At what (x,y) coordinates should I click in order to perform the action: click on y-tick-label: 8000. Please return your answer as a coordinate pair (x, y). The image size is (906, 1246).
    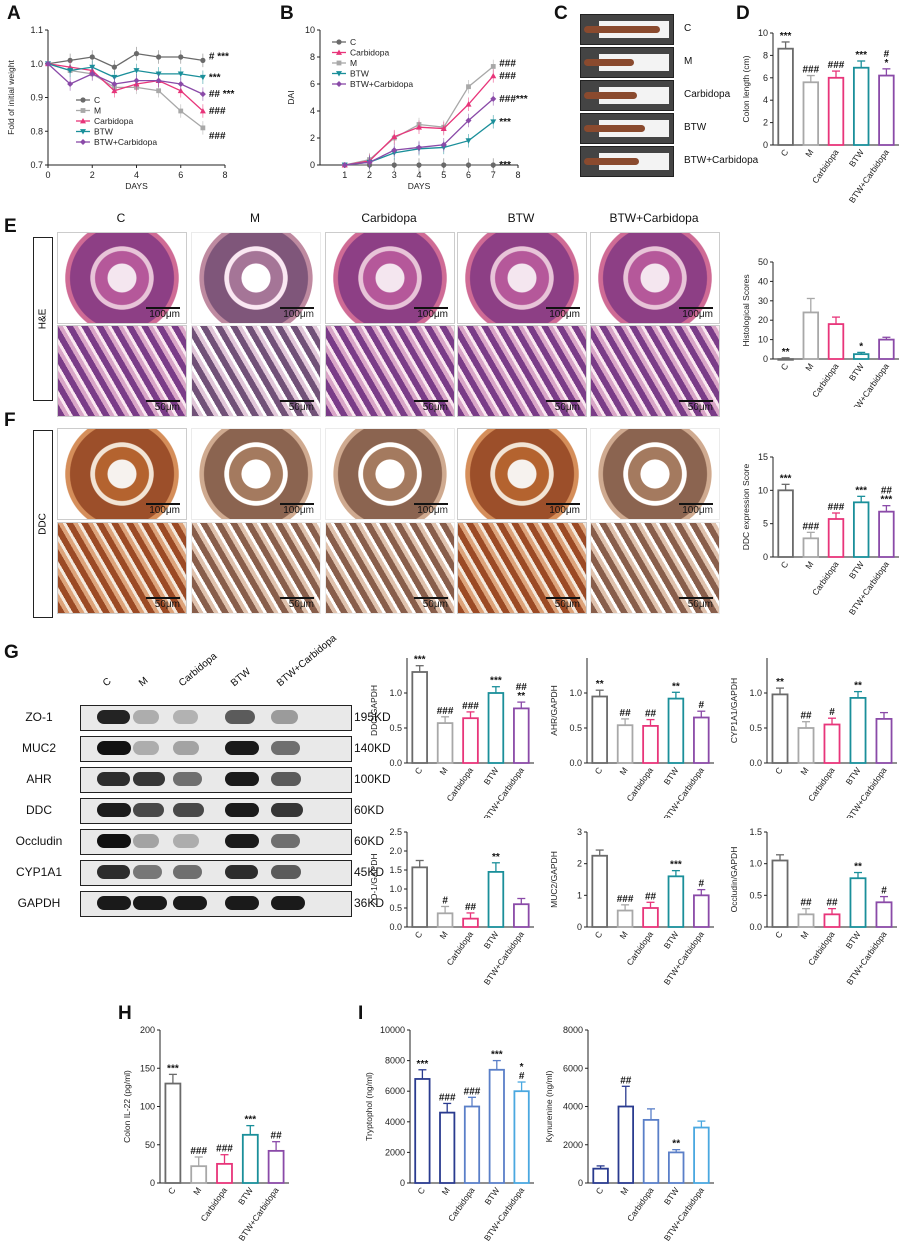
    Looking at the image, I should click on (395, 1061).